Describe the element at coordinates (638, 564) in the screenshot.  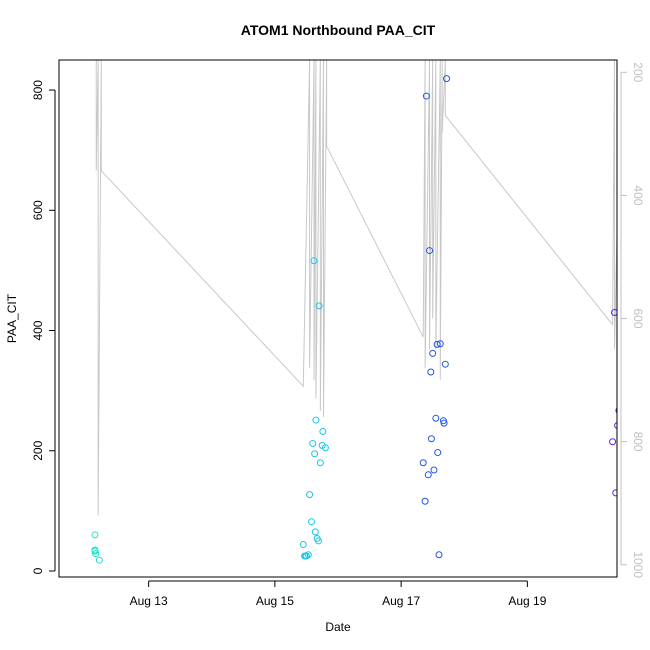
I see `y2-tick-label: 1000` at that location.